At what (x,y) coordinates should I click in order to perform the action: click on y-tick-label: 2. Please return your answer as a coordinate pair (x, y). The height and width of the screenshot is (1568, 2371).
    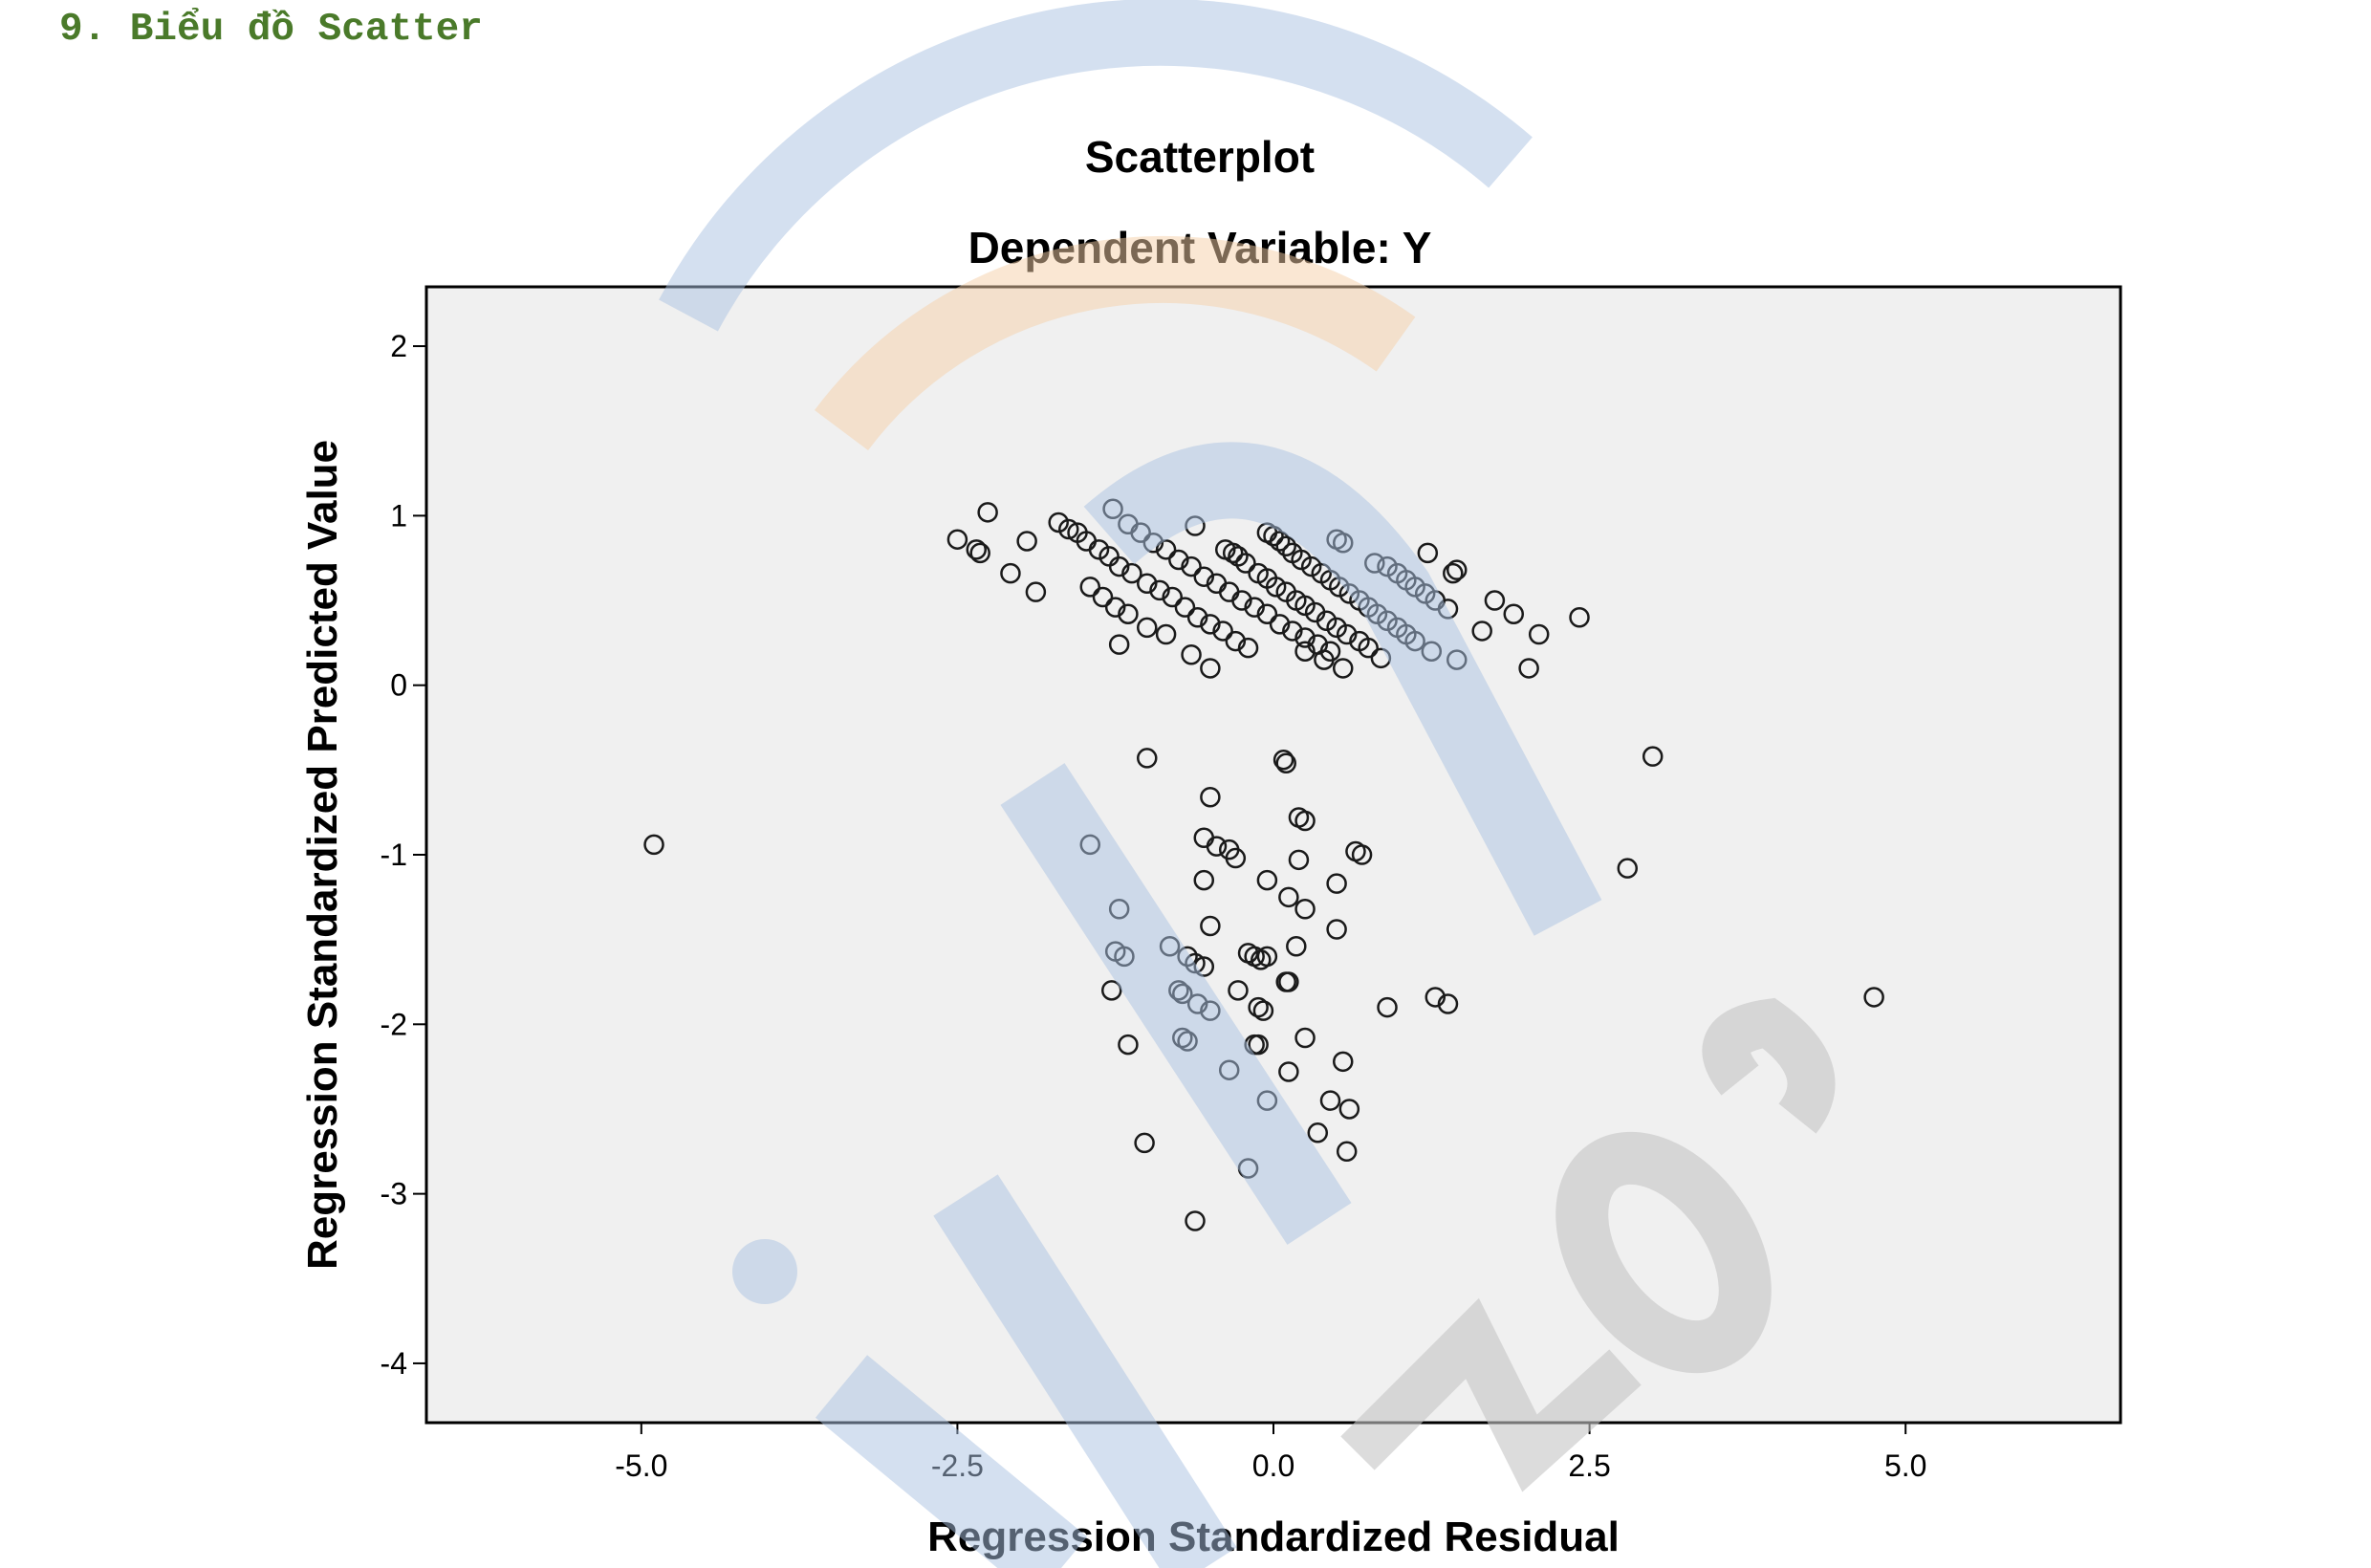
    Looking at the image, I should click on (398, 346).